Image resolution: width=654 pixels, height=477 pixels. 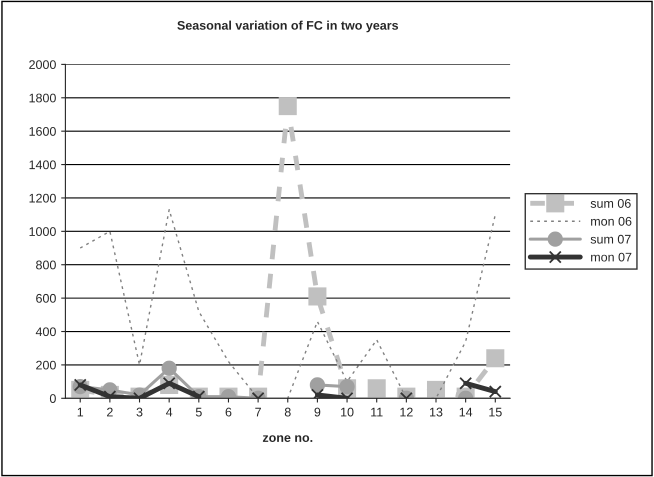 I want to click on x-tick-label: 6, so click(x=229, y=412).